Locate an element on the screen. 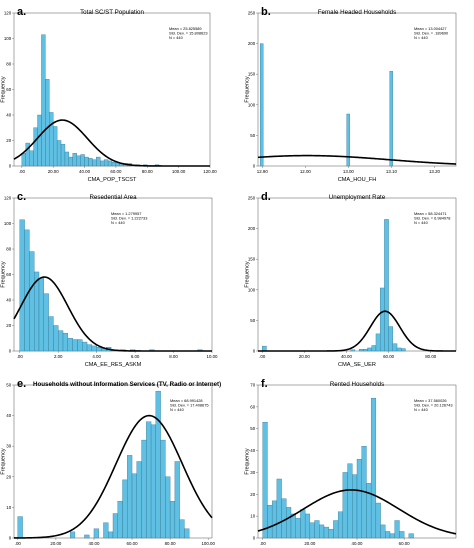 Image resolution: width=474 pixels, height=548 pixels. y-tick-label-d: 100 is located at coordinates (252, 289).